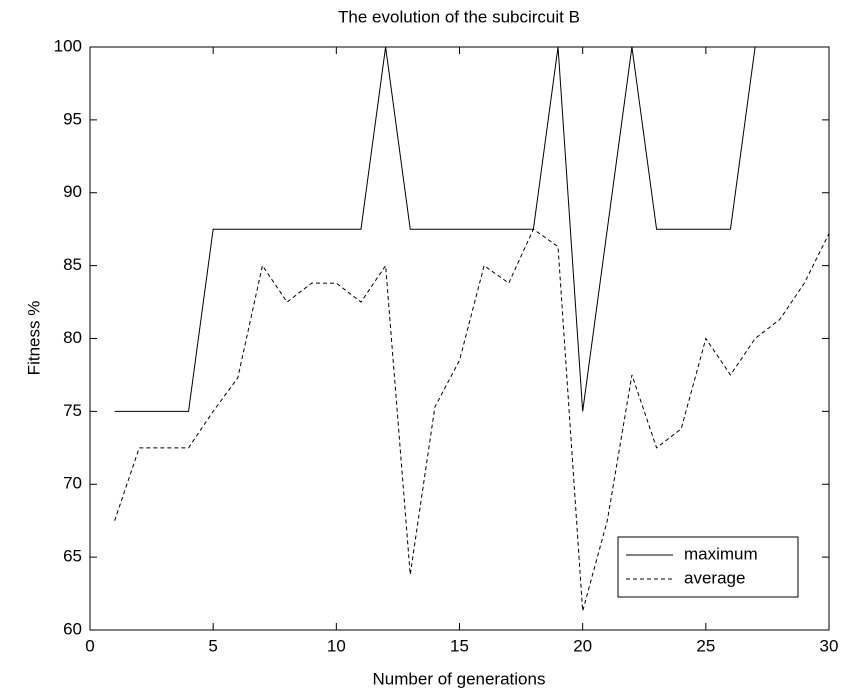  Describe the element at coordinates (829, 645) in the screenshot. I see `x-tick-label: 30` at that location.